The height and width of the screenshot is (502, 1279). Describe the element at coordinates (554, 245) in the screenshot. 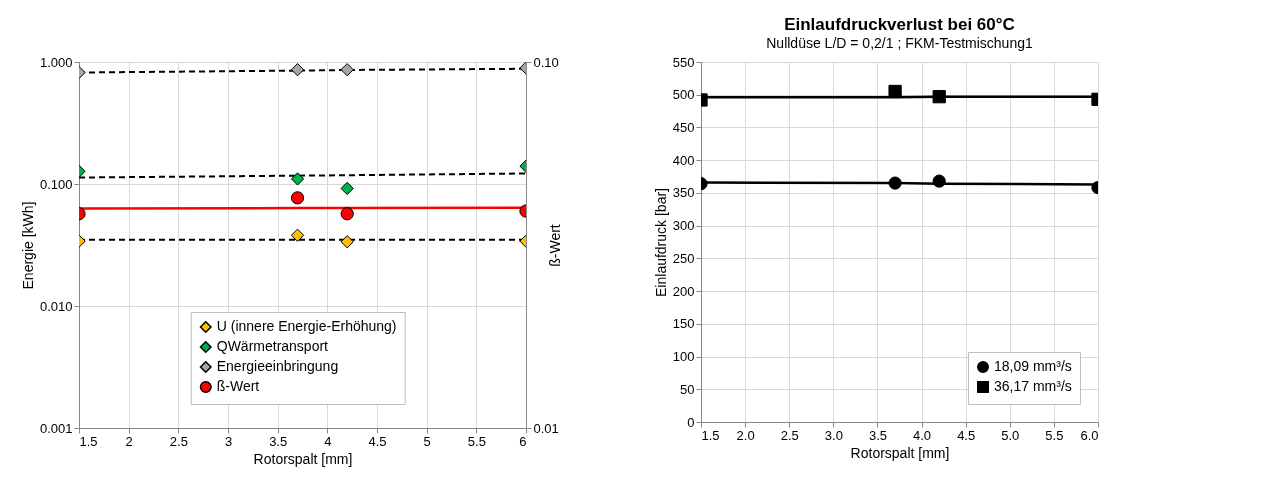

I see `y2-axis-title: ß-Wert` at that location.